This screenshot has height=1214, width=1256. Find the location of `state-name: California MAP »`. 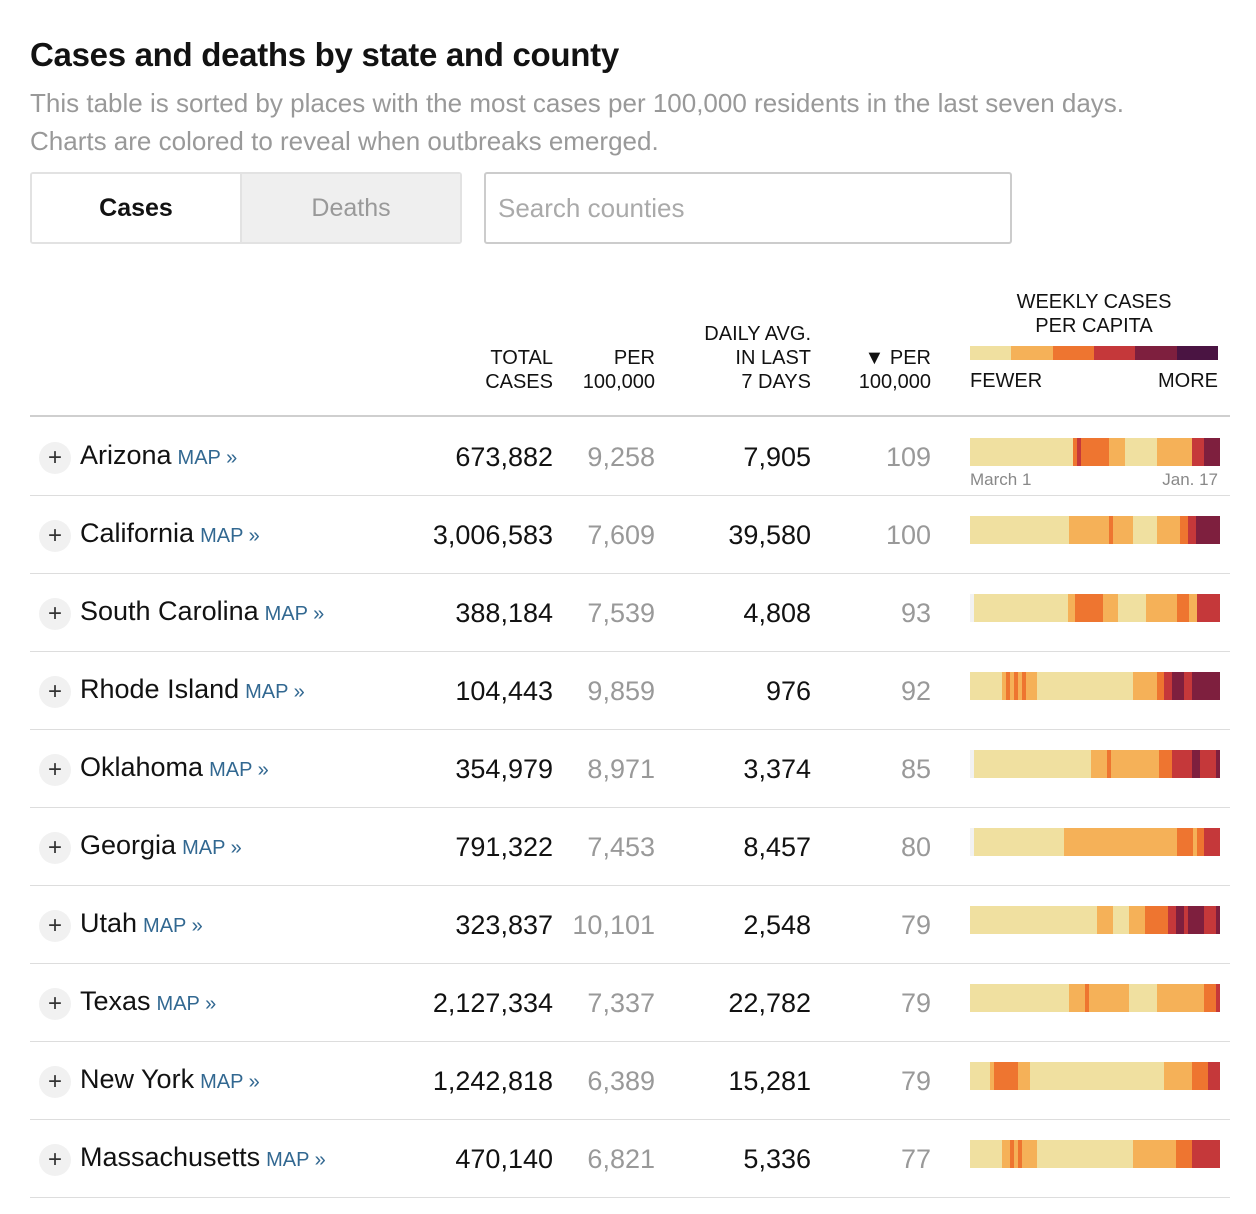

state-name: California MAP » is located at coordinates (170, 533).